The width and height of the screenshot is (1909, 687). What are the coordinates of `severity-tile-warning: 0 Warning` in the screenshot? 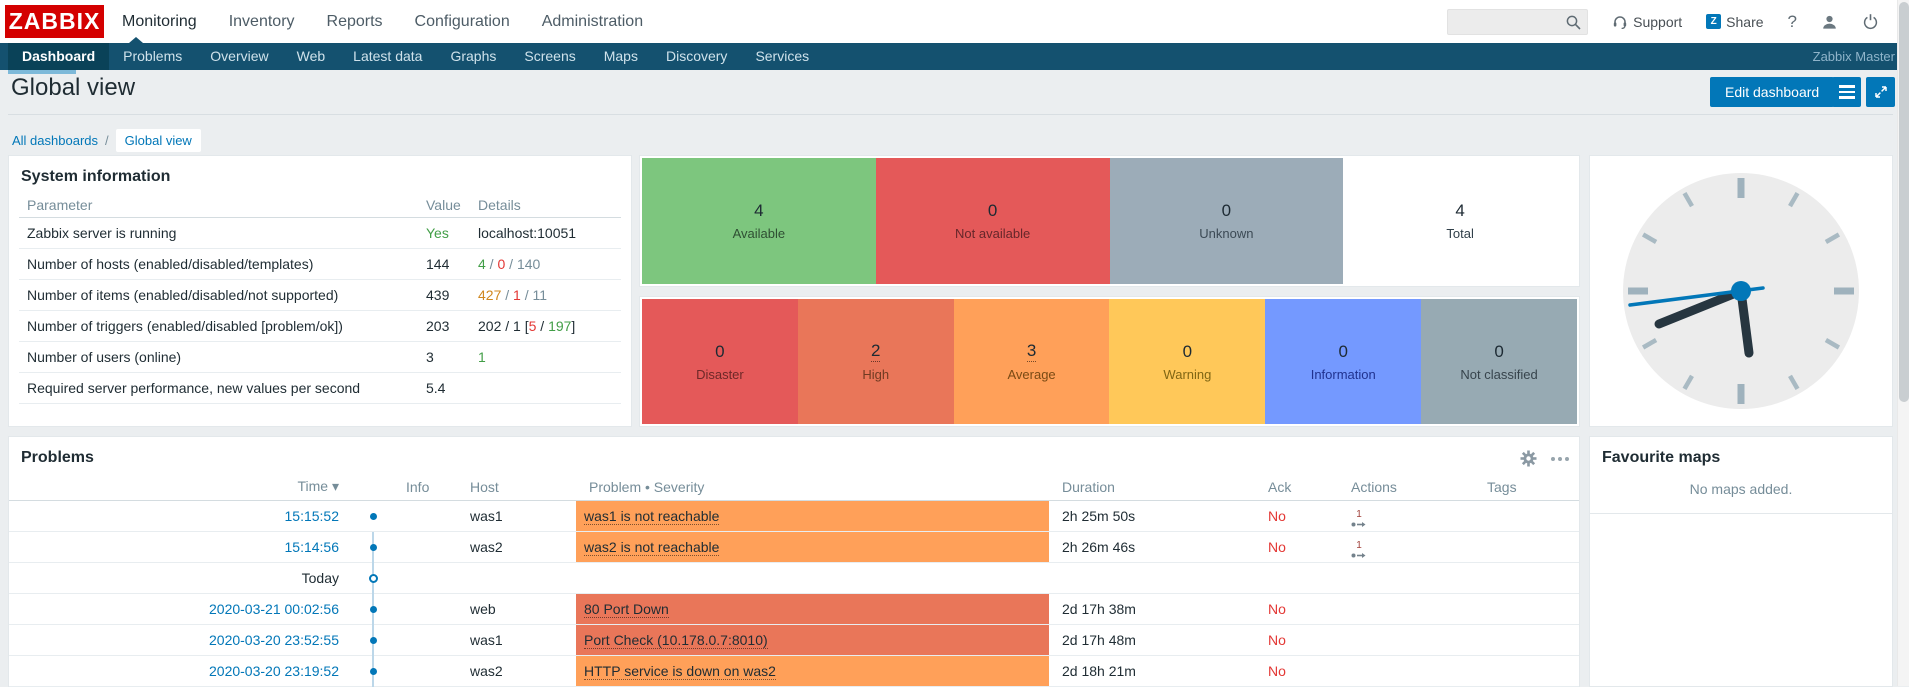 It's located at (1187, 361).